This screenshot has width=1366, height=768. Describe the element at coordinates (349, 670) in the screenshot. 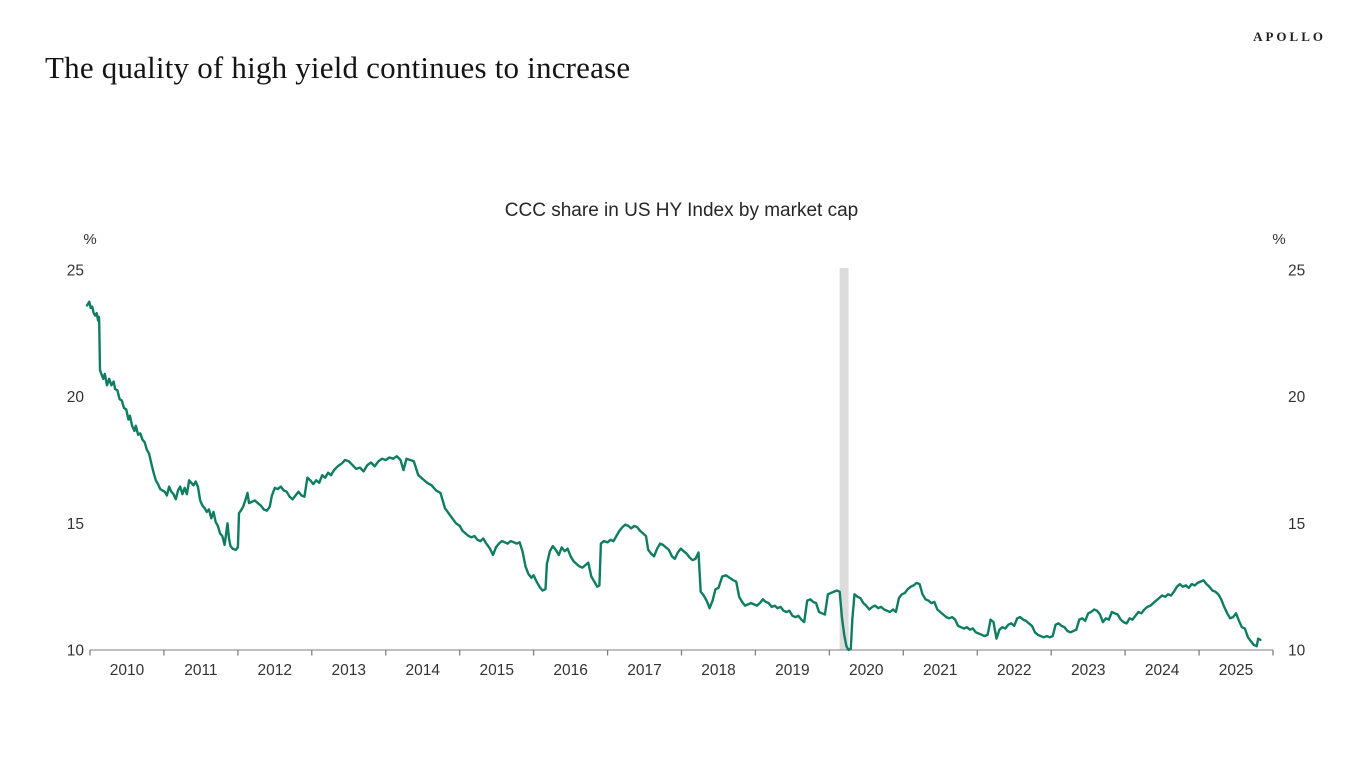

I see `x-tick-label: 2013` at that location.